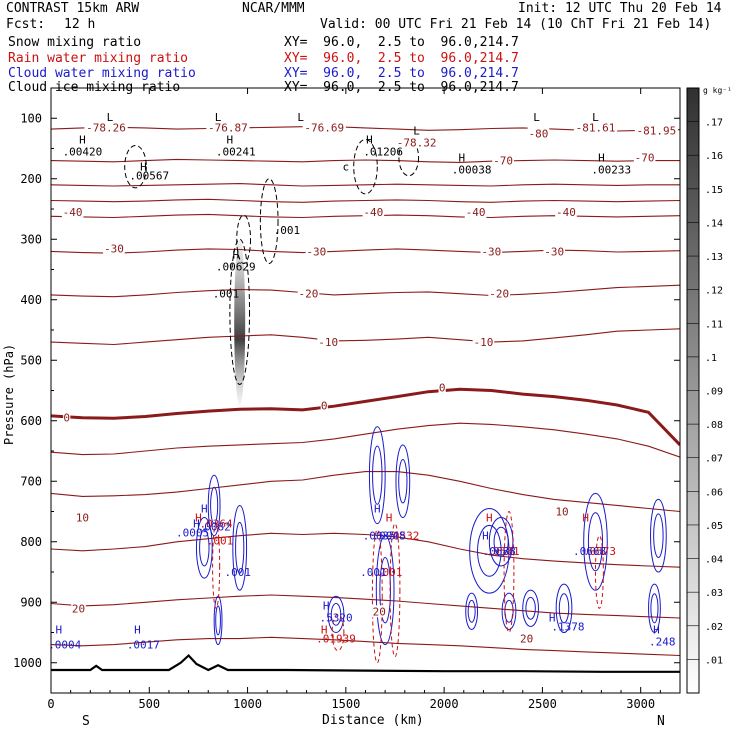 This screenshot has width=740, height=740. What do you see at coordinates (714, 459) in the screenshot?
I see `colorbar-tick-label: .07` at bounding box center [714, 459].